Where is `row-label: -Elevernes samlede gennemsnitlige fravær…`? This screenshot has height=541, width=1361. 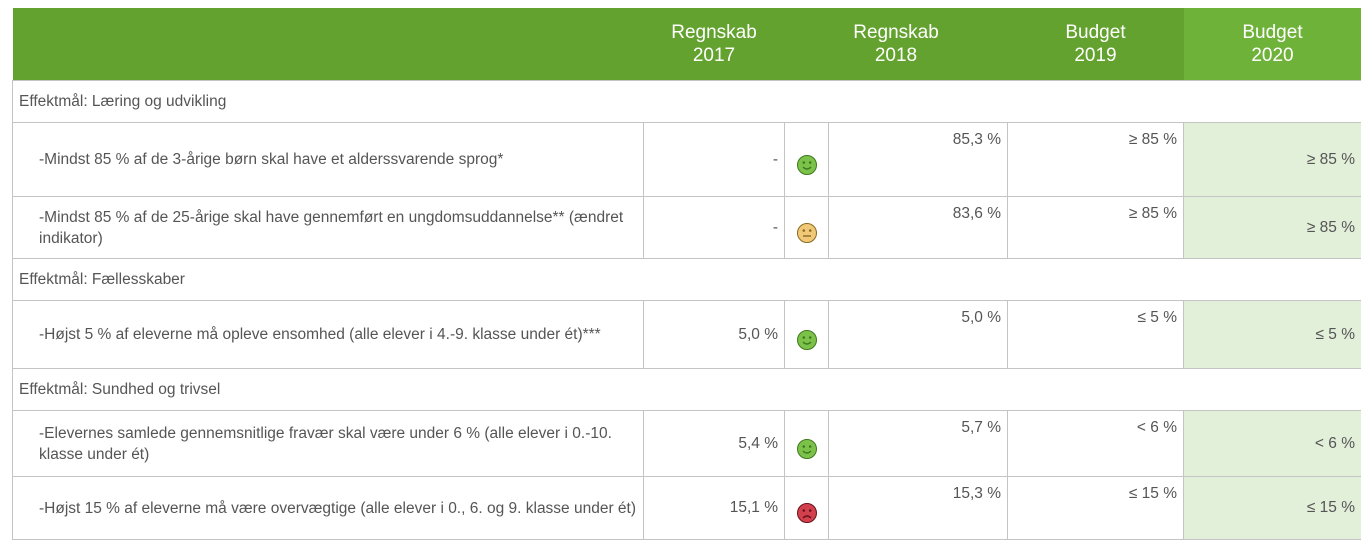 row-label: -Elevernes samlede gennemsnitlige fravær… is located at coordinates (328, 443).